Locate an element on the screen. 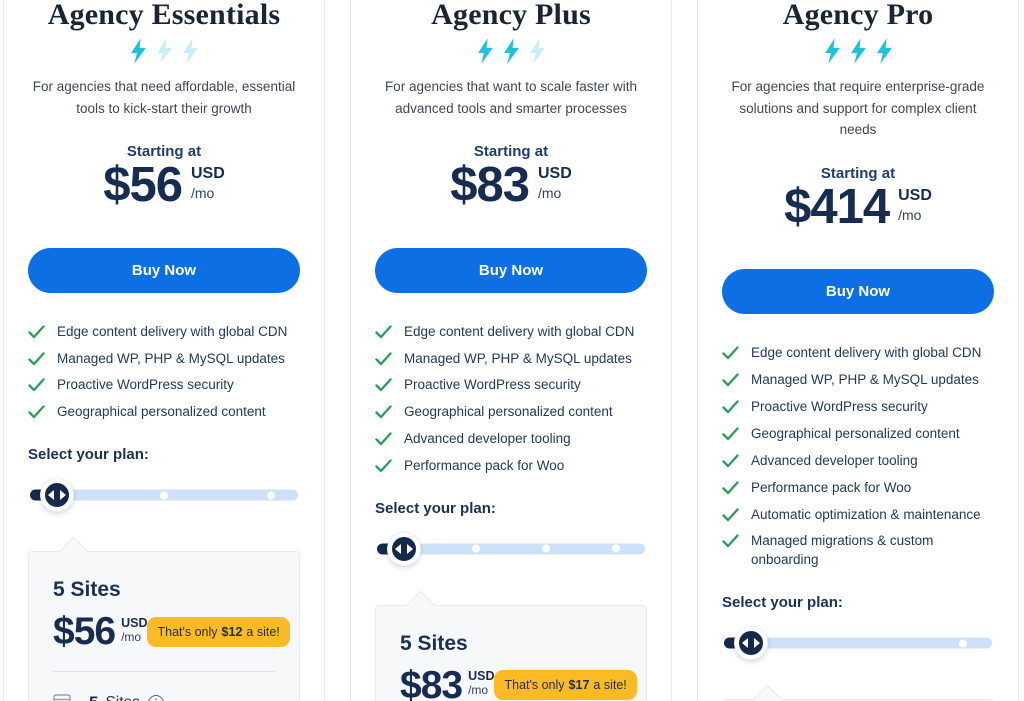 The image size is (1024, 701). feature-label: Geographical personalized content is located at coordinates (508, 412).